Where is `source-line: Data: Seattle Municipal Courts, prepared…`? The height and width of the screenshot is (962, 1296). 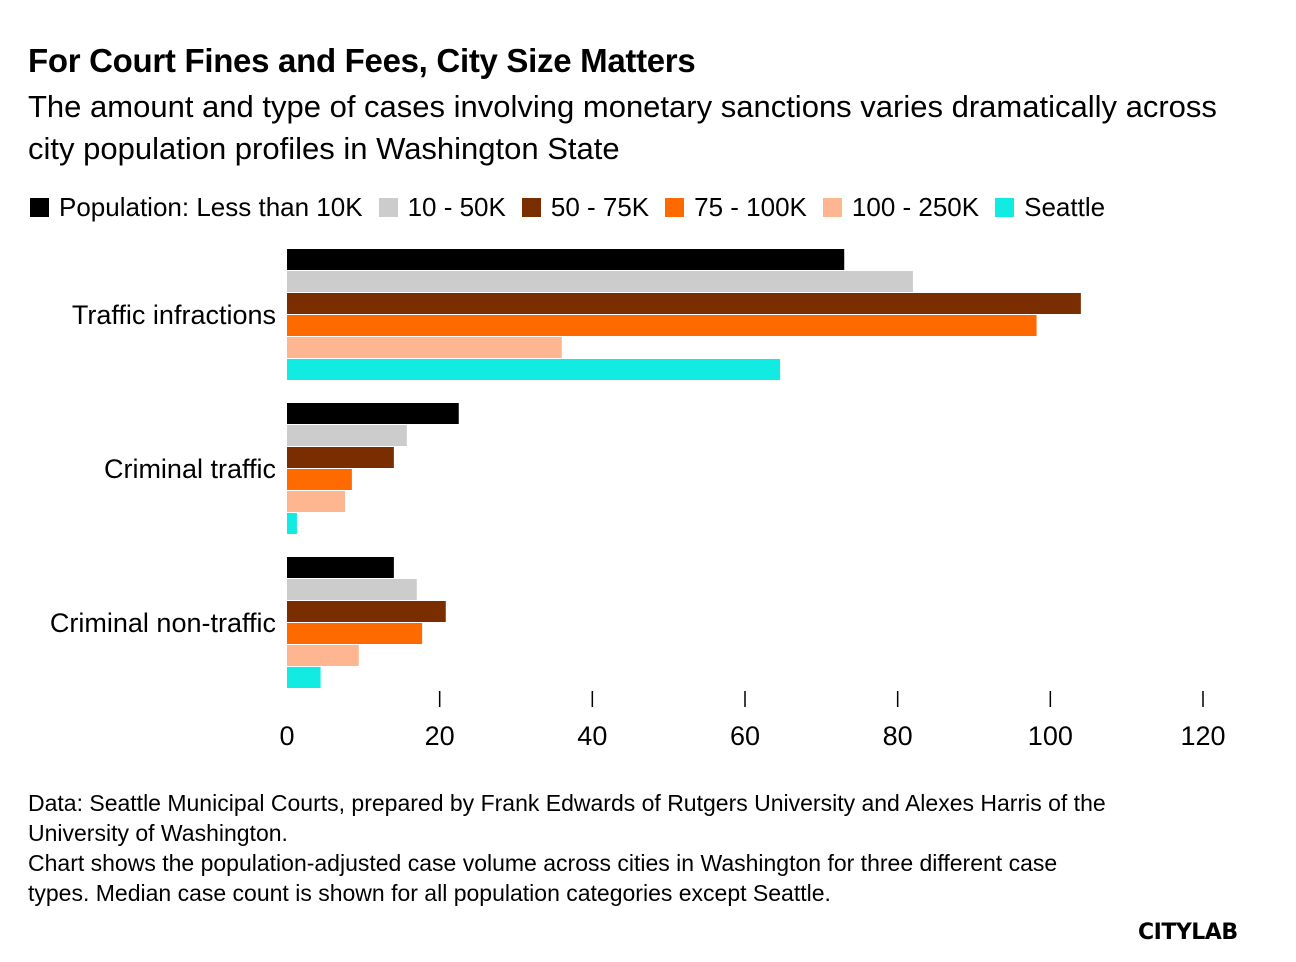 source-line: Data: Seattle Municipal Courts, prepared… is located at coordinates (567, 818).